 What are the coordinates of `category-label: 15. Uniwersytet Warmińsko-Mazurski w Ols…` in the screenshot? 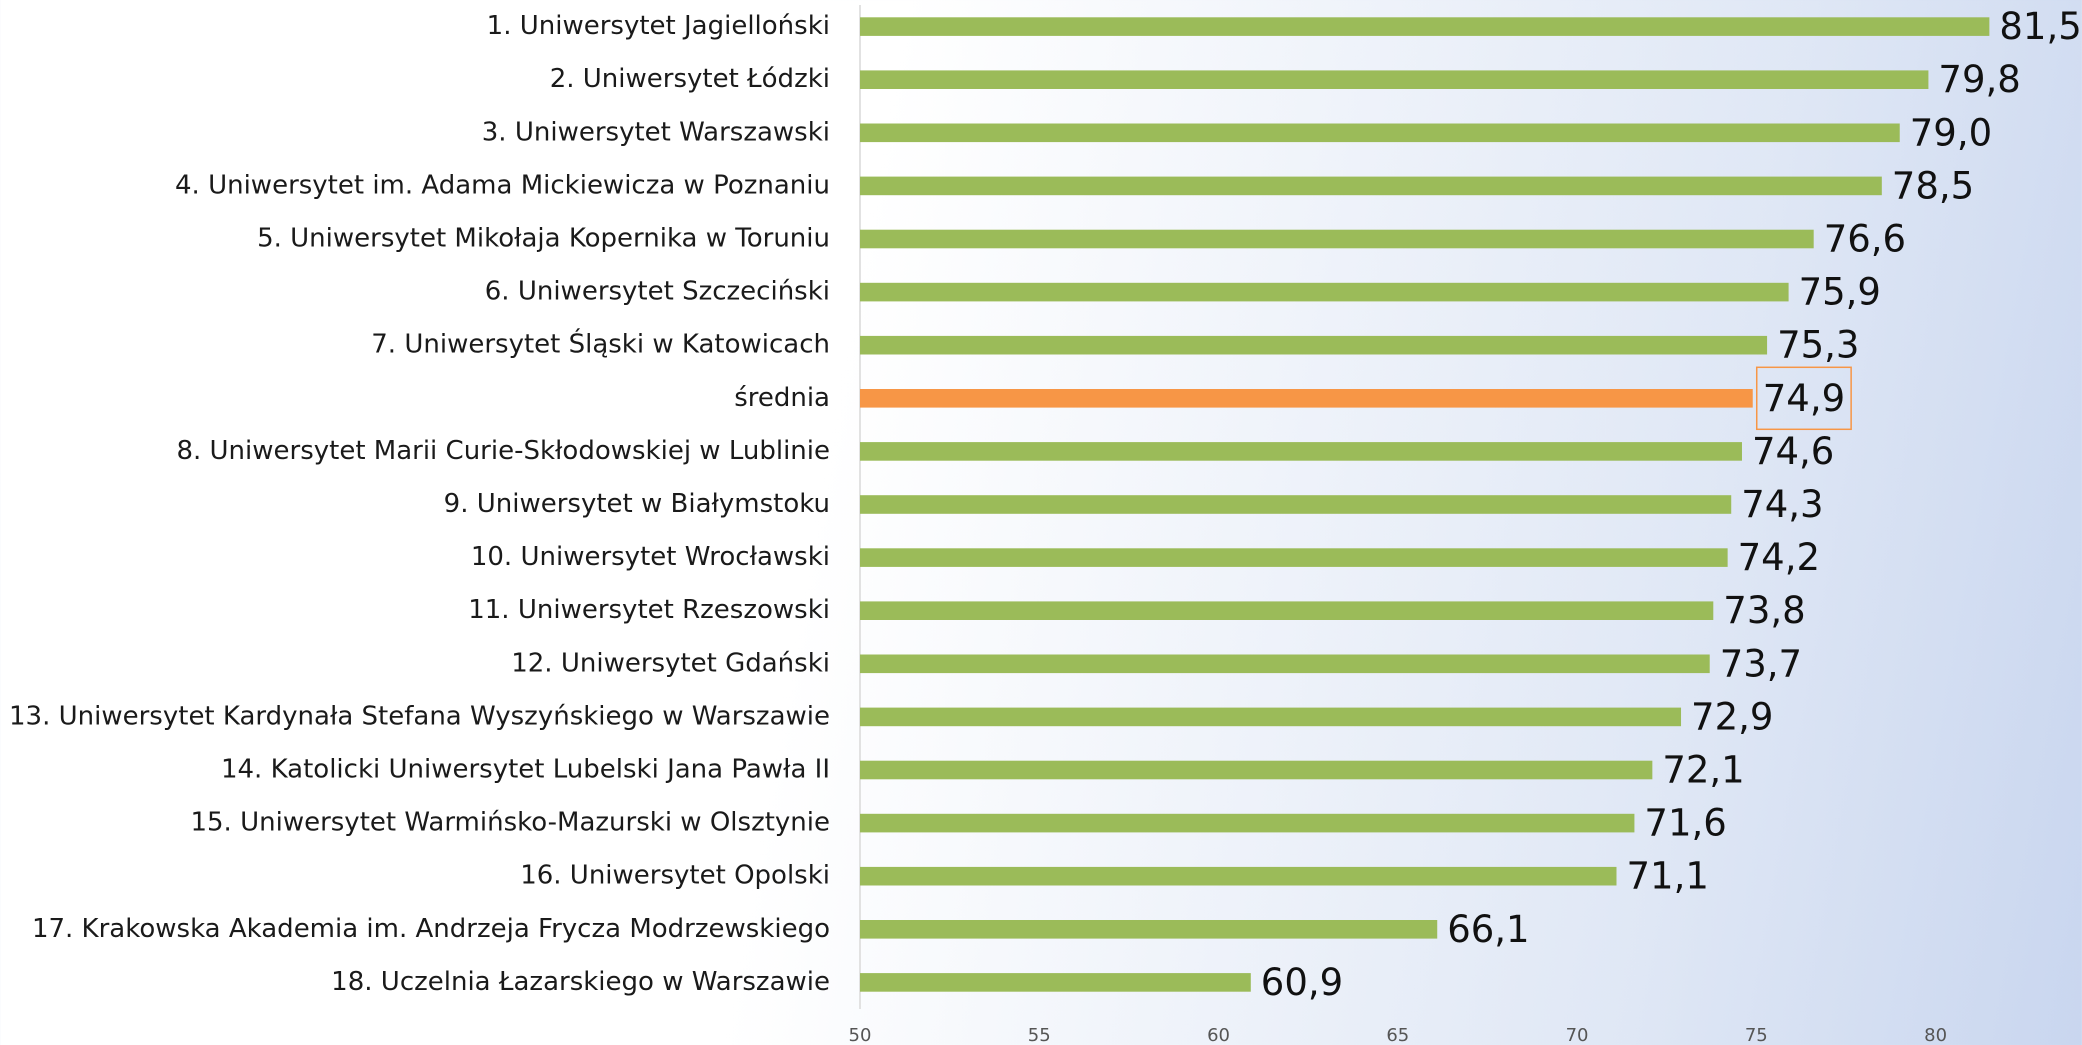 It's located at (510, 823).